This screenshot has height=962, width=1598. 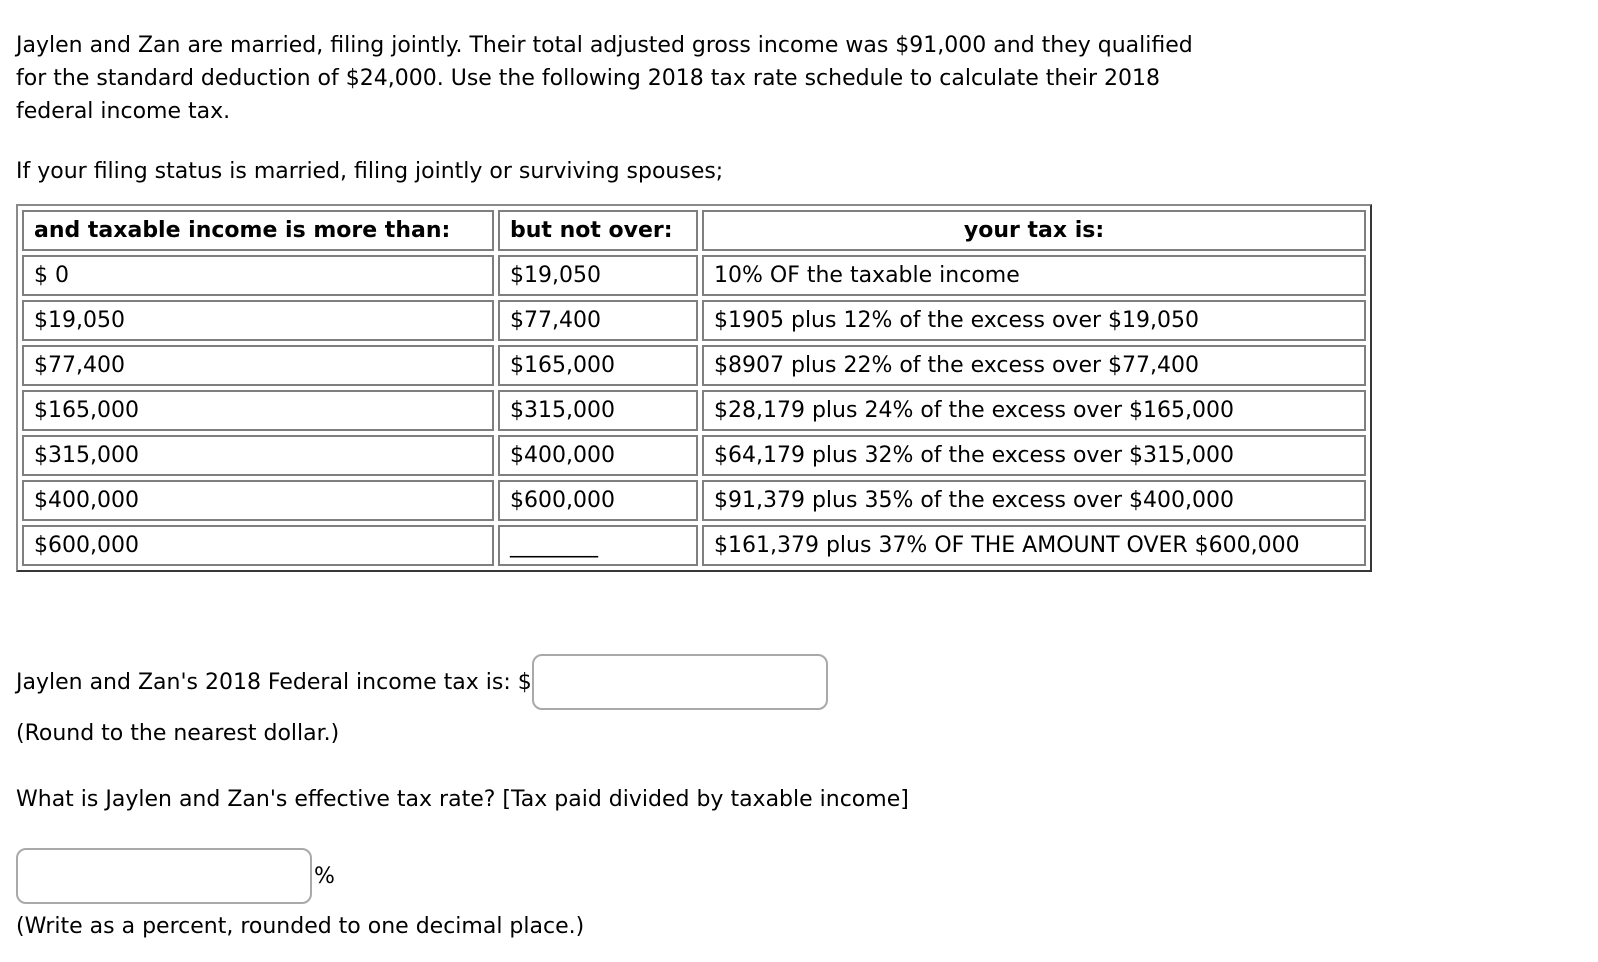 I want to click on col-header-taxable-income-more-than: and taxable income is more than:, so click(x=258, y=230).